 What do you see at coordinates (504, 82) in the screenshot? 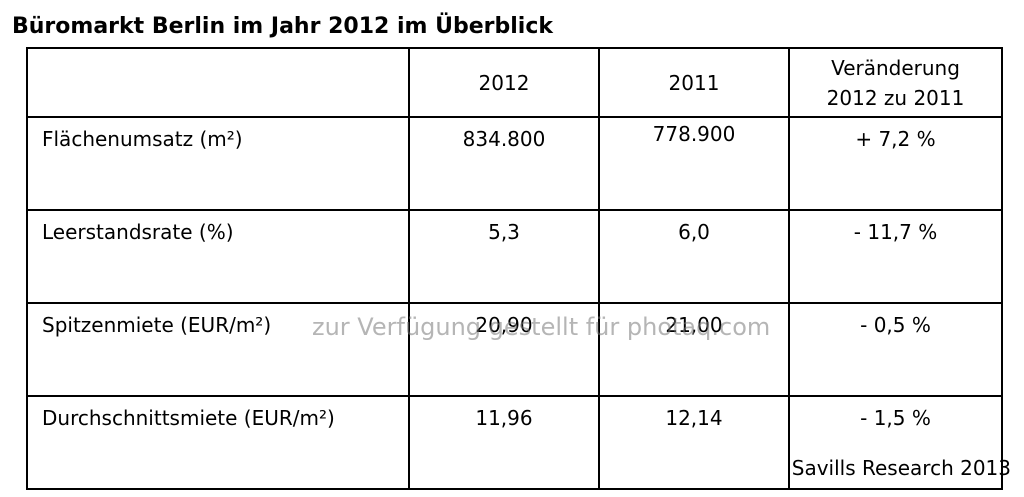
I see `header-cell-2012: 2012` at bounding box center [504, 82].